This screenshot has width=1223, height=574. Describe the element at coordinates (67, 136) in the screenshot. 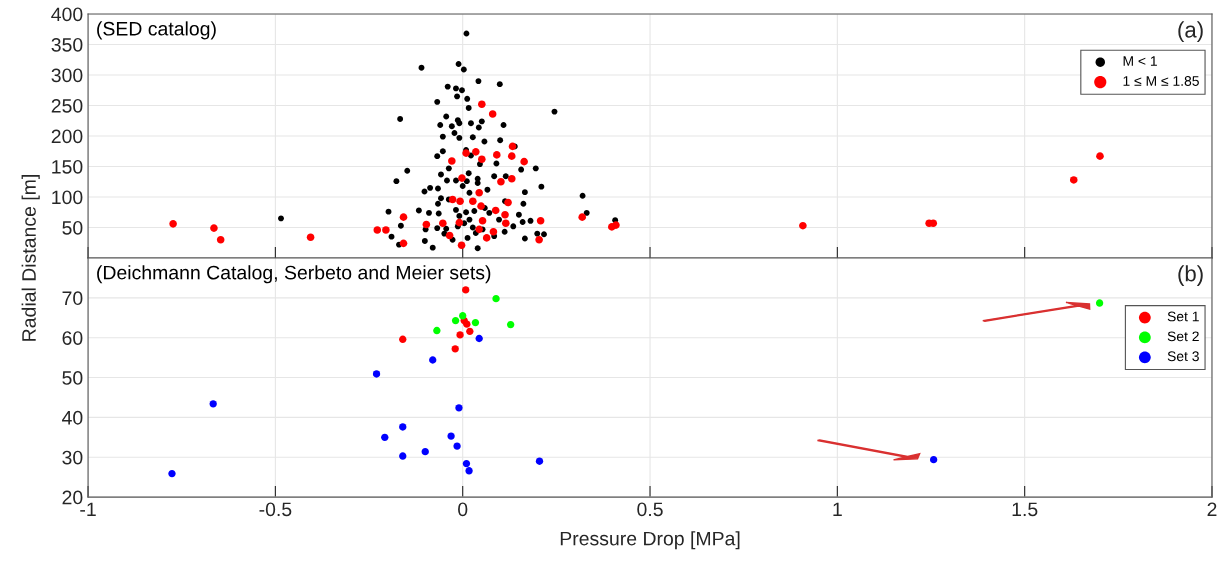

I see `y-tick-label: 200` at that location.